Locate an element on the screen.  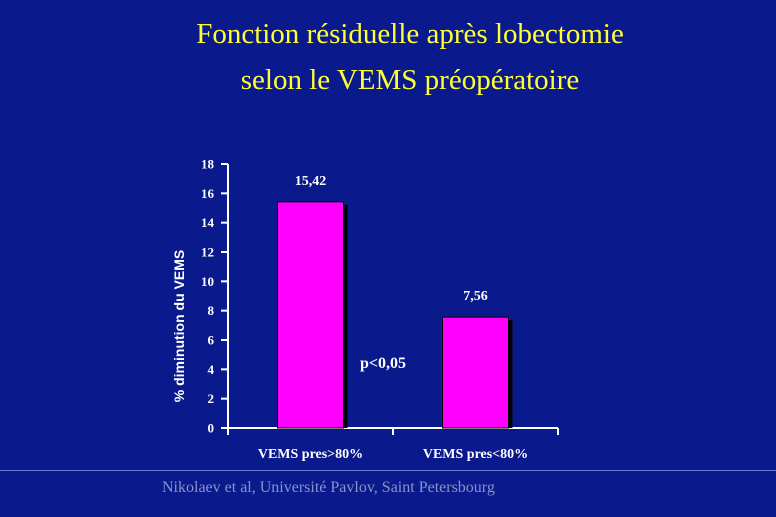
y-axis-title: % diminution du VEMS is located at coordinates (179, 326).